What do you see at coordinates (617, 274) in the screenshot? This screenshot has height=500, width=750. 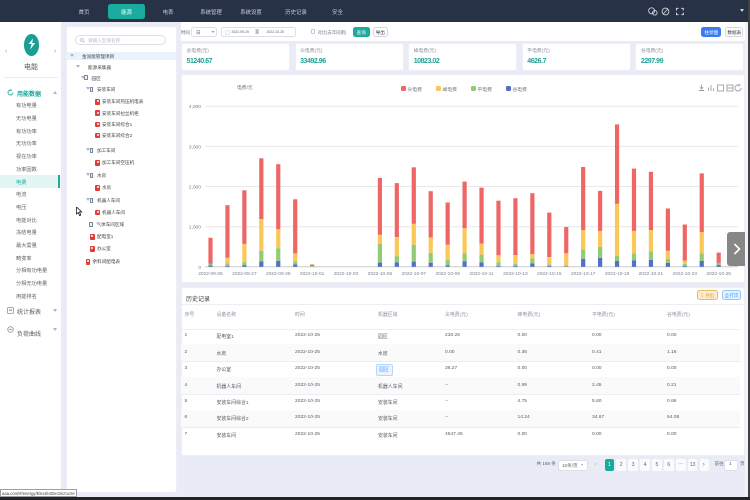 I see `svg-text: 2022-10-19` at bounding box center [617, 274].